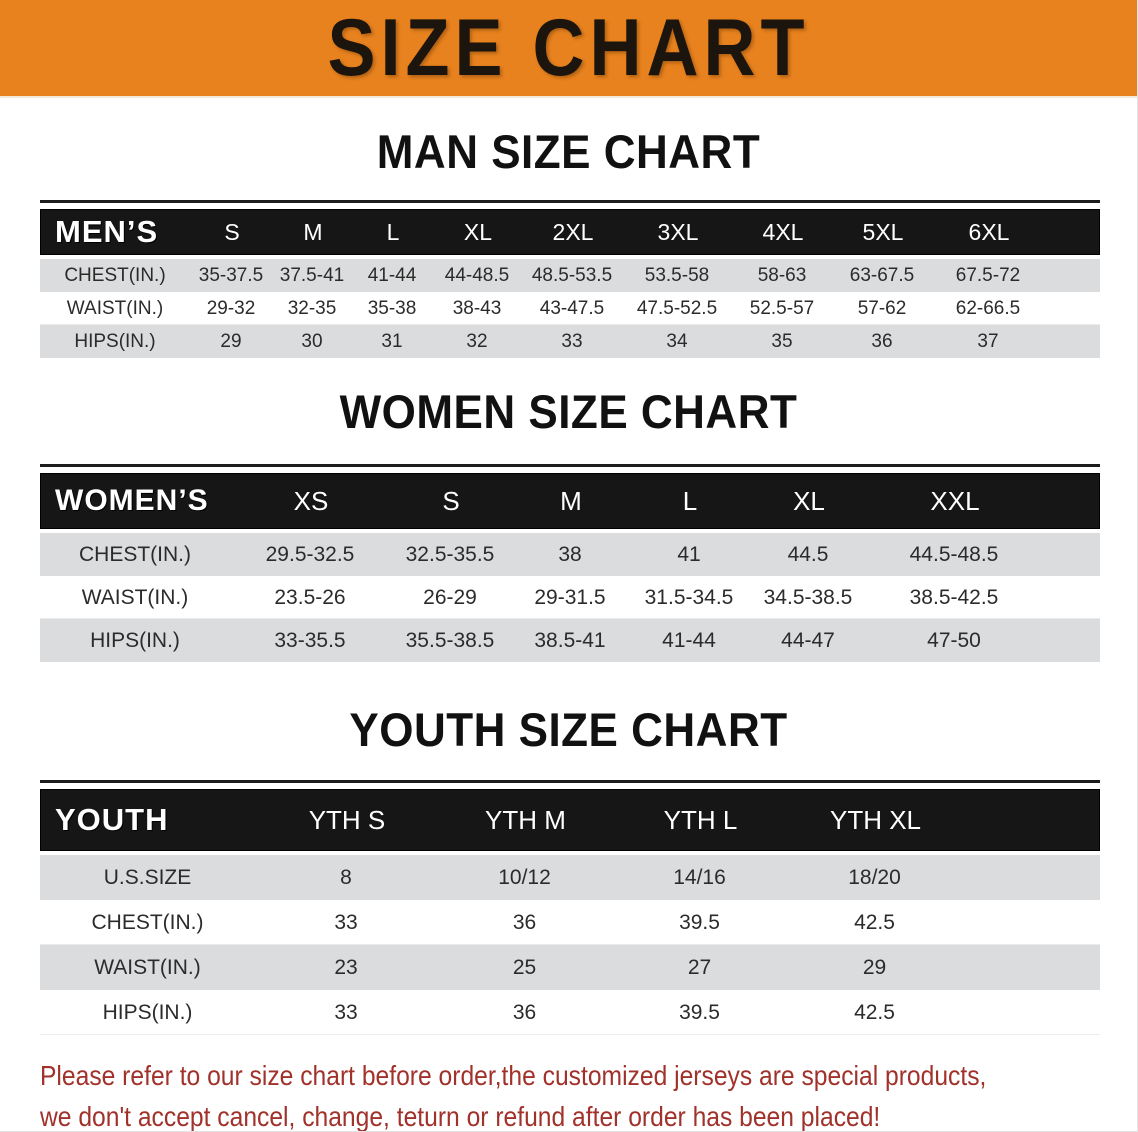 The image size is (1138, 1132). What do you see at coordinates (690, 501) in the screenshot?
I see `column-header: L` at bounding box center [690, 501].